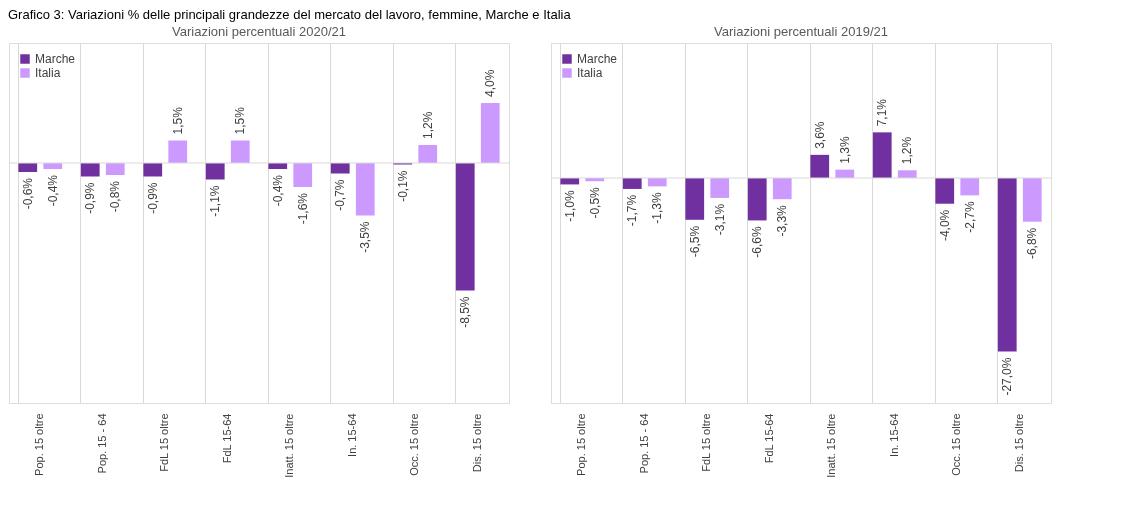 This screenshot has width=1137, height=517. I want to click on data-label: -1,7%, so click(632, 210).